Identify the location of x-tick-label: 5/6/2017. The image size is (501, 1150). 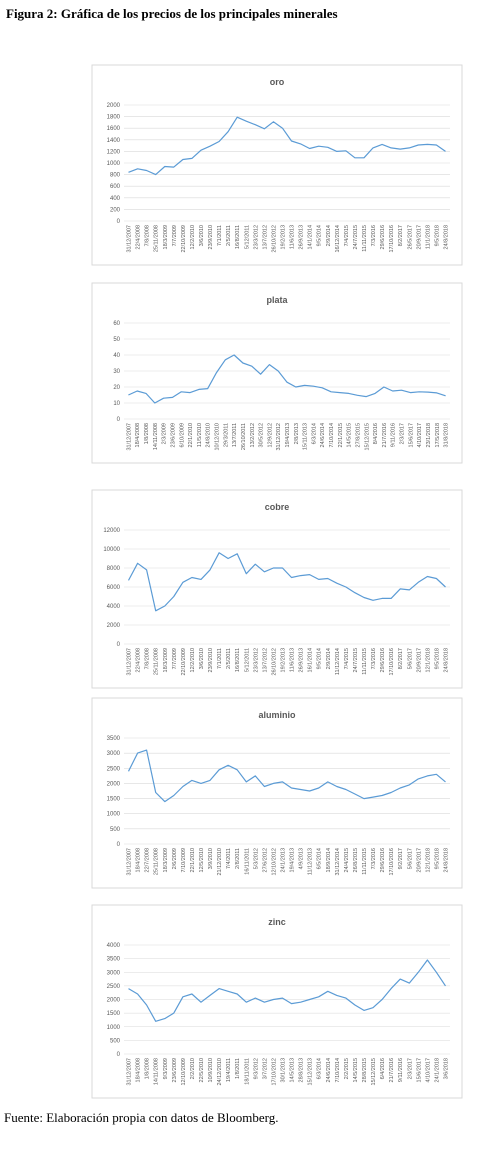
(410, 858).